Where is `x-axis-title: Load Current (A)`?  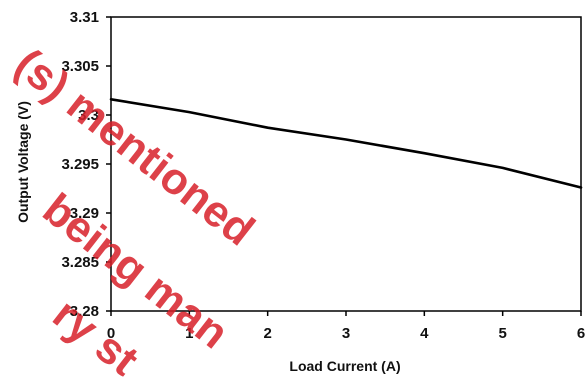 x-axis-title: Load Current (A) is located at coordinates (344, 366).